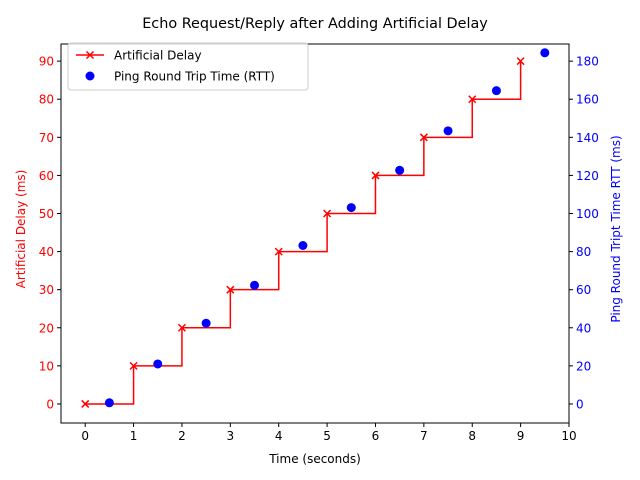 The image size is (640, 480). What do you see at coordinates (46, 62) in the screenshot?
I see `y-left-tick-label: 90` at bounding box center [46, 62].